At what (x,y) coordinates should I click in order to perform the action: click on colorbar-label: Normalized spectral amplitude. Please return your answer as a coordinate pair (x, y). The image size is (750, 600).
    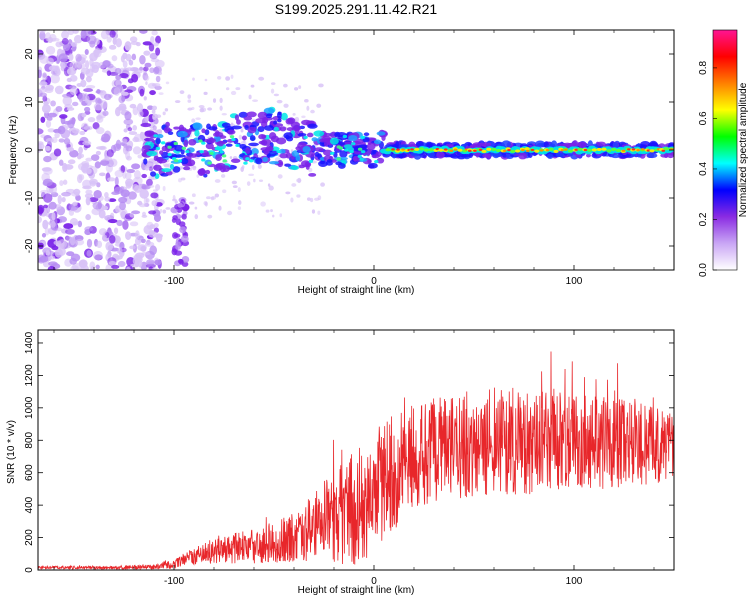
    Looking at the image, I should click on (743, 149).